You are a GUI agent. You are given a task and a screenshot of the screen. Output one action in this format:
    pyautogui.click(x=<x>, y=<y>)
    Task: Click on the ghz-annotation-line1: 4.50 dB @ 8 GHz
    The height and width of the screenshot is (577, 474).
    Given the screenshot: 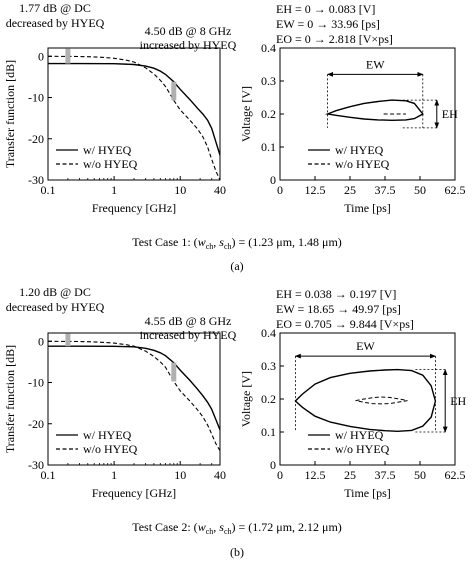 What is the action you would take?
    pyautogui.click(x=188, y=31)
    